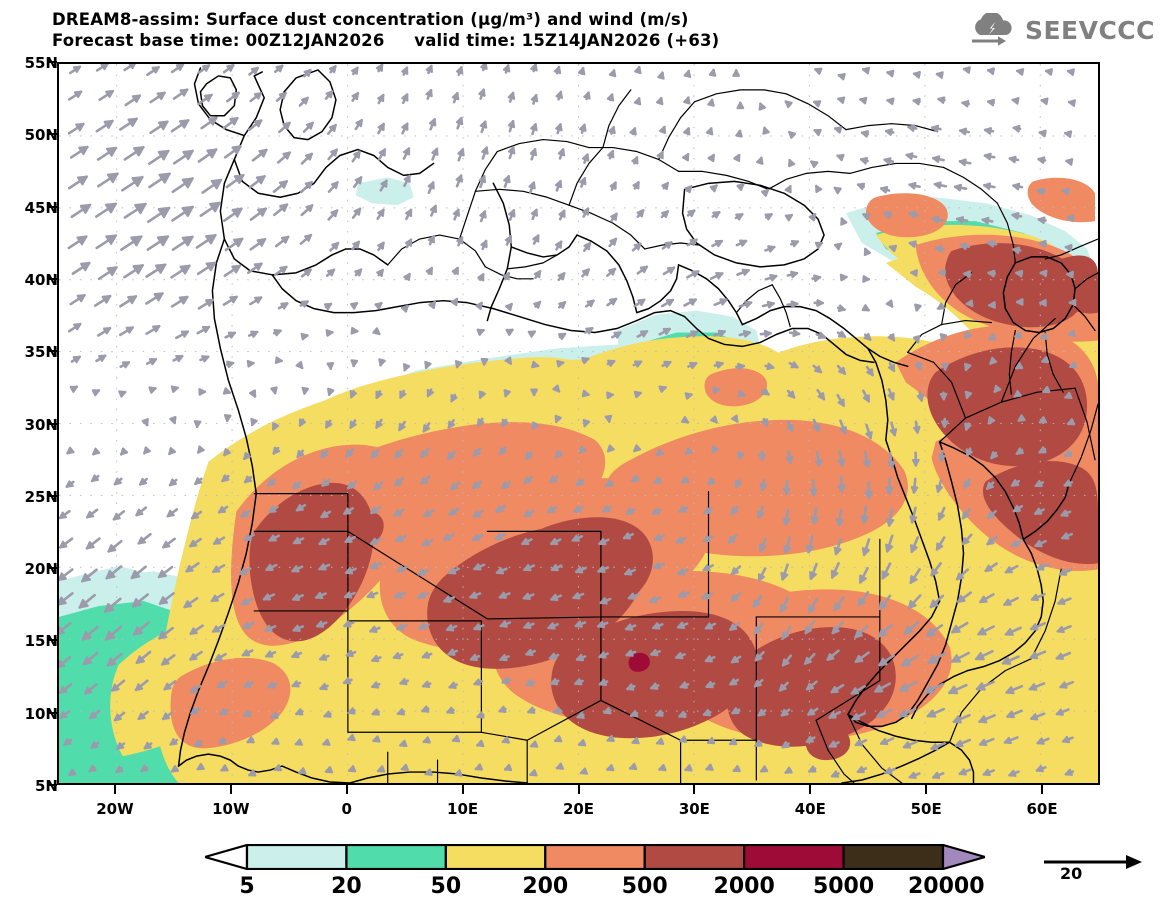 This screenshot has height=907, width=1165. Describe the element at coordinates (595, 873) in the screenshot. I see `colorbar: 5 20 50 200 500 2000 5000 20000` at that location.